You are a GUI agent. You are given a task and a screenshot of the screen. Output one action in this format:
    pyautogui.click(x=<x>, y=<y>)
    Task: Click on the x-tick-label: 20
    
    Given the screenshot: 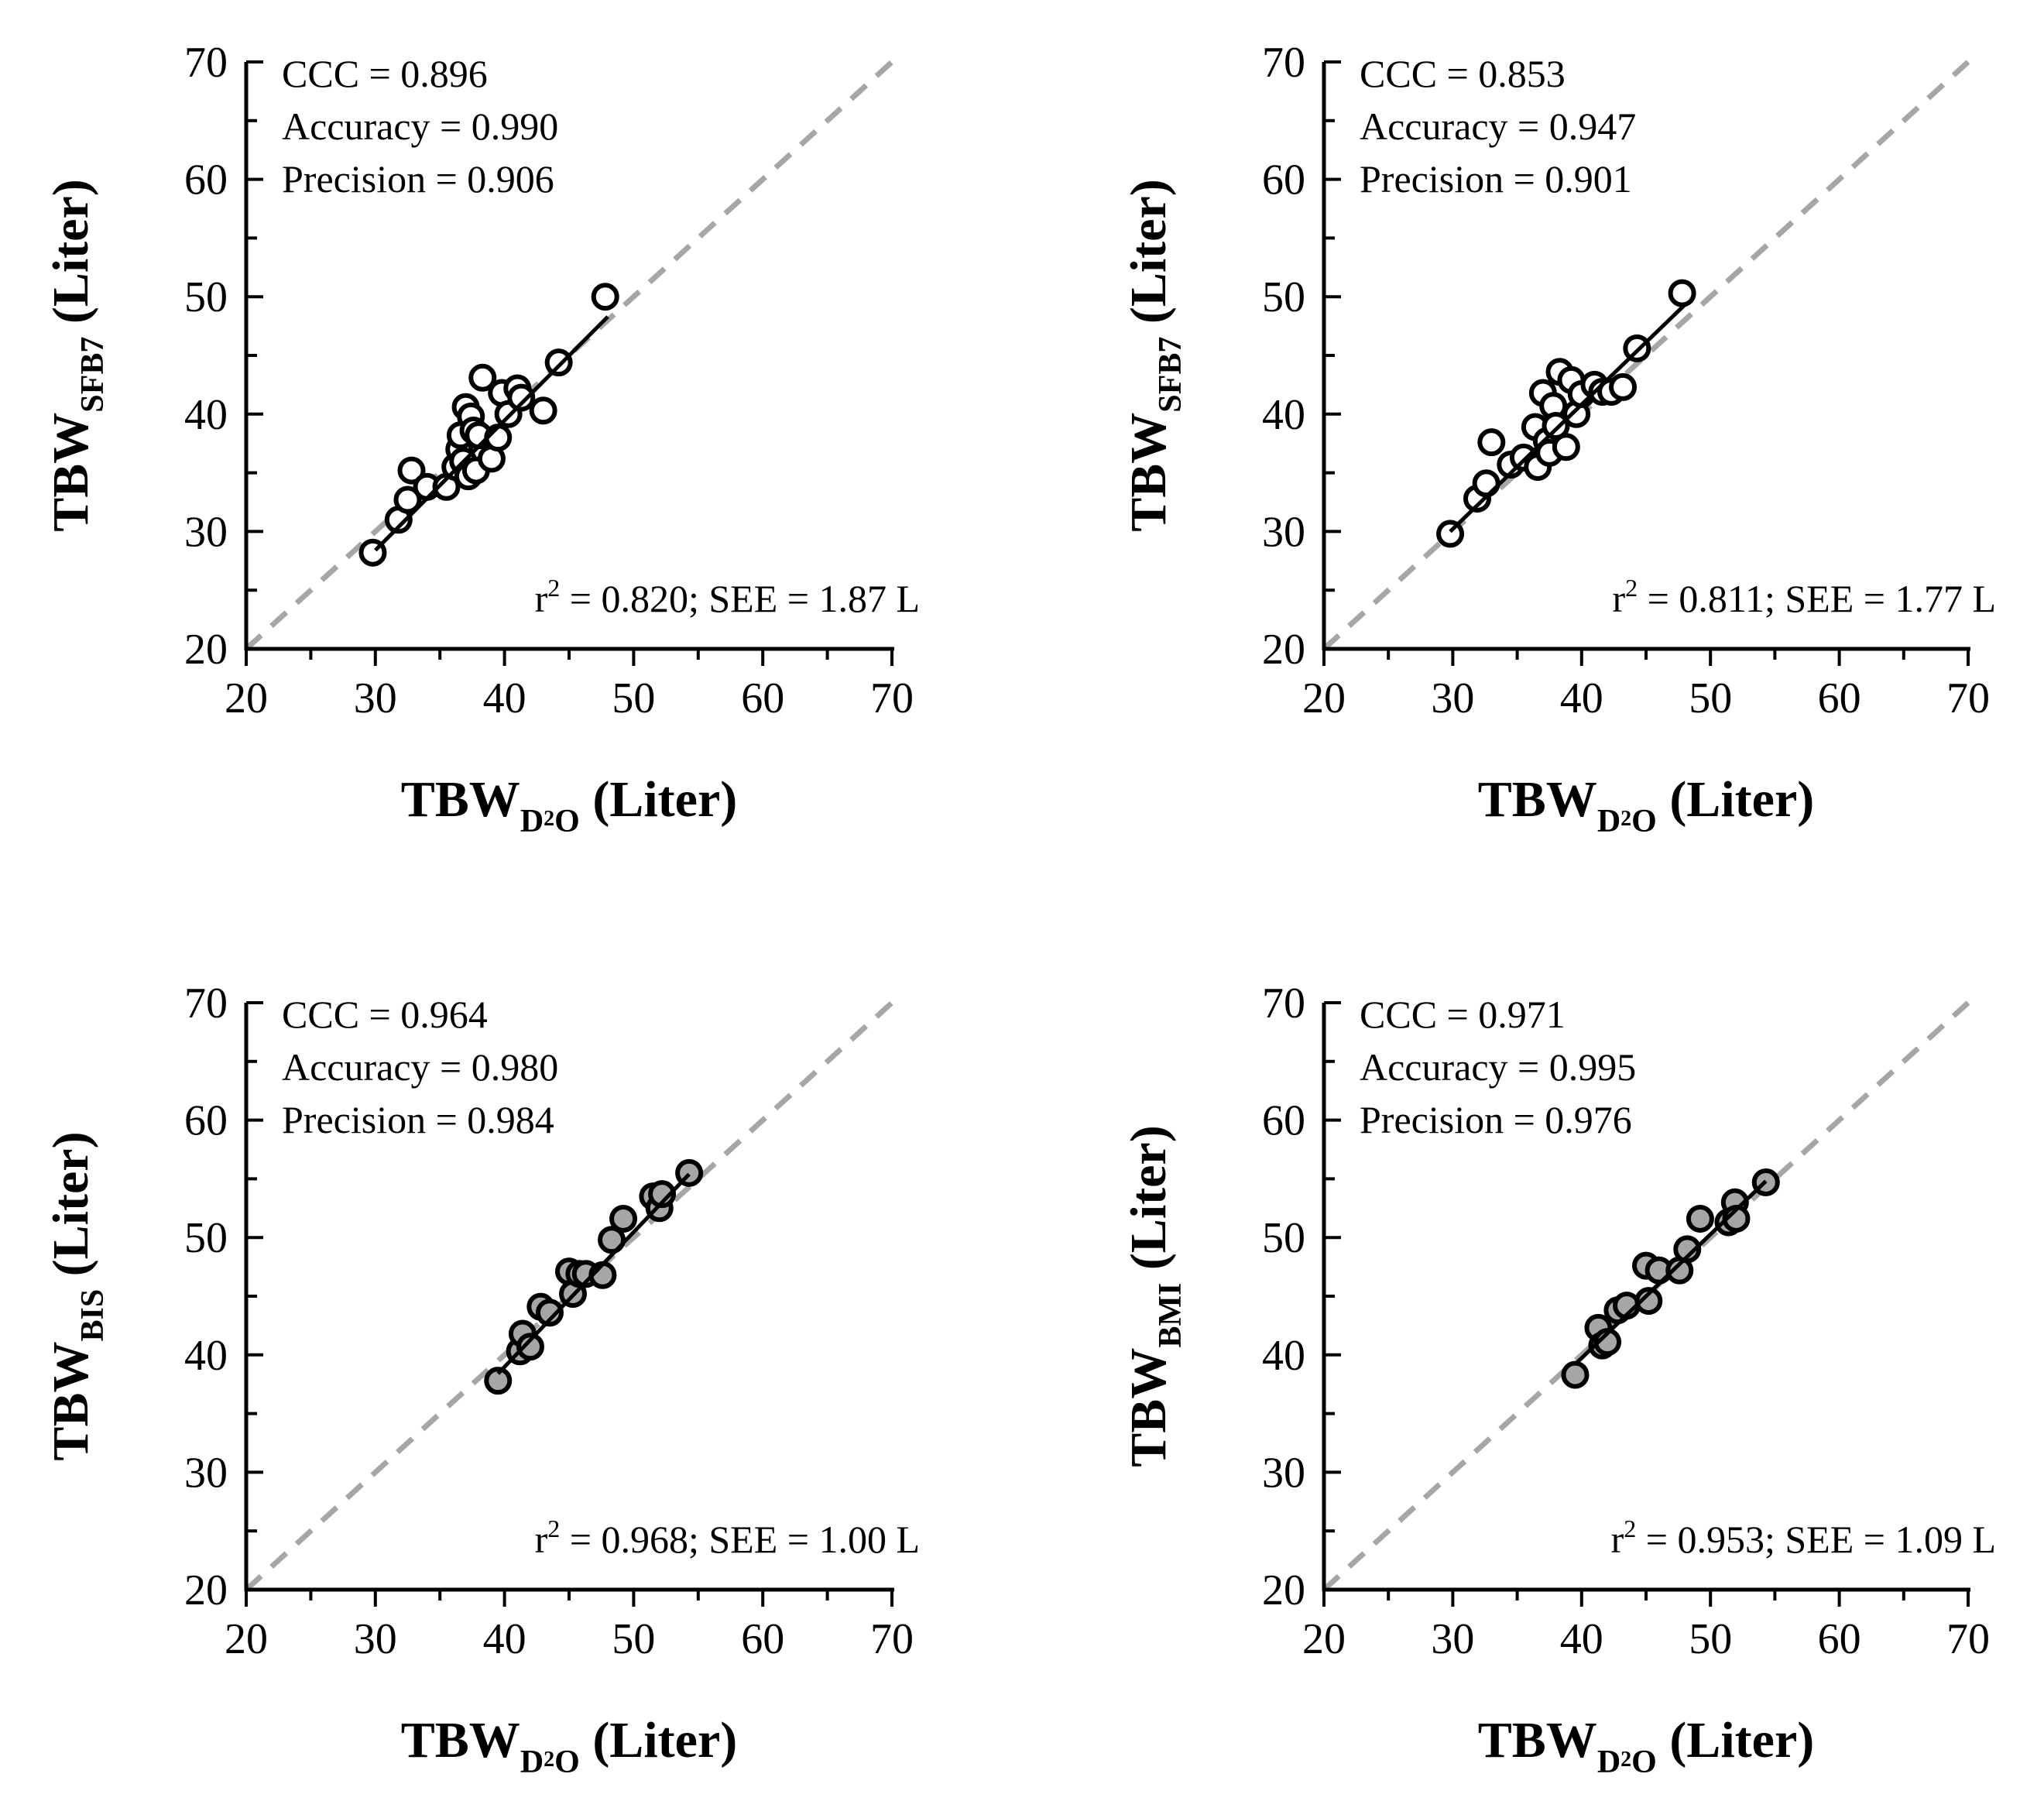 What is the action you would take?
    pyautogui.click(x=246, y=1639)
    